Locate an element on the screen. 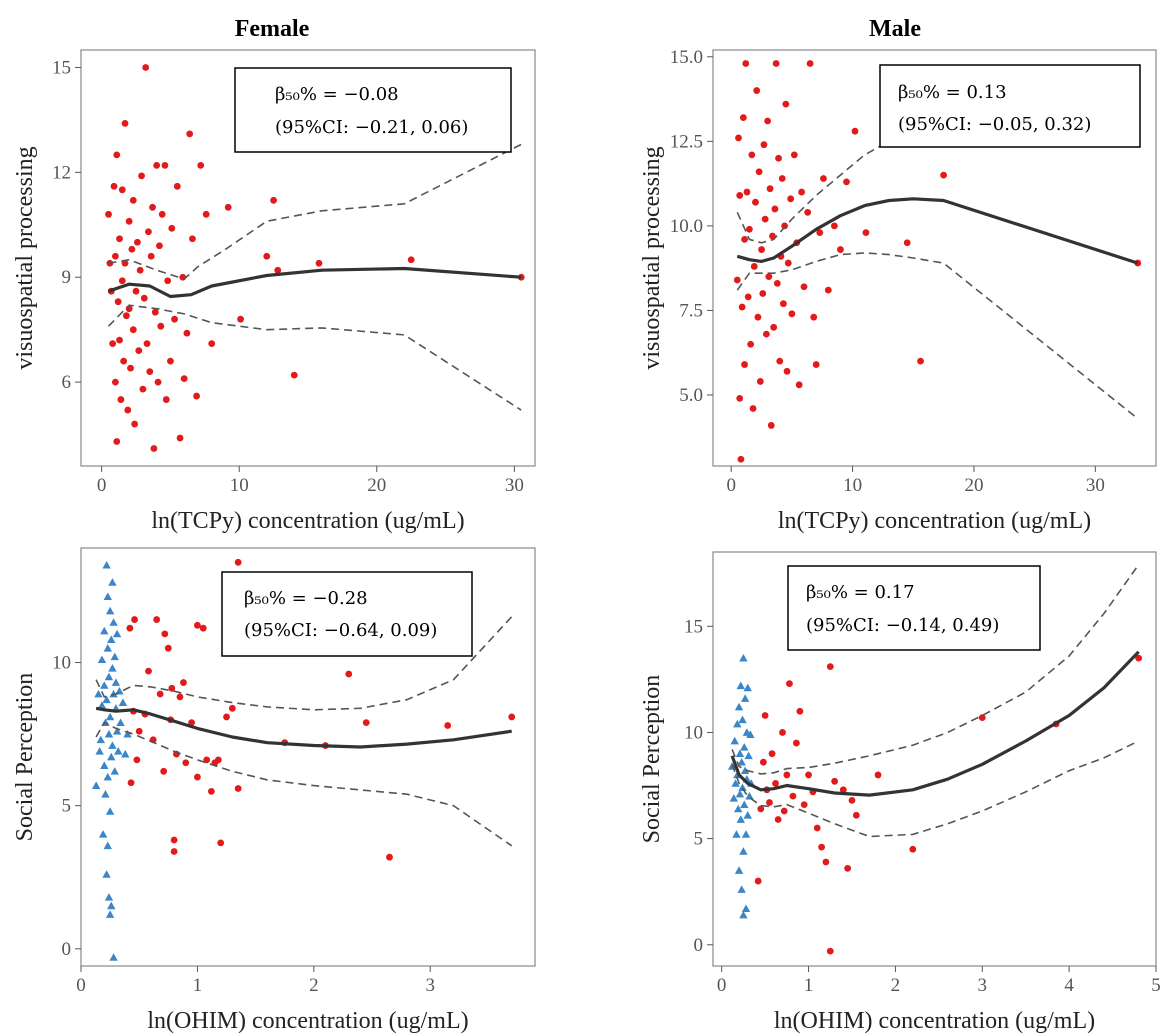 Image resolution: width=1163 pixels, height=1034 pixels. y-tick-label: 9 is located at coordinates (67, 277).